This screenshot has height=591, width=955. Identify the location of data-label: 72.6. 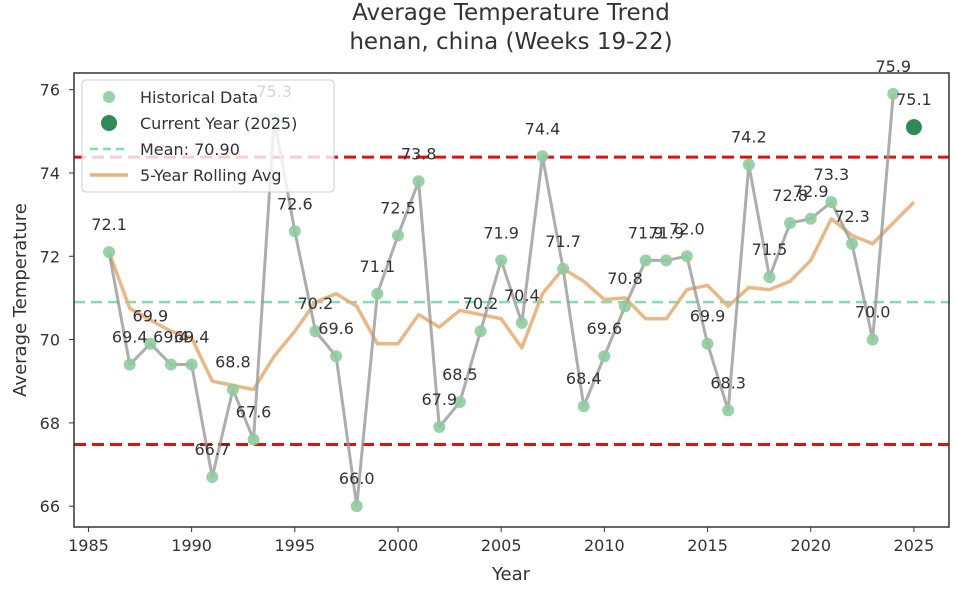
(295, 203).